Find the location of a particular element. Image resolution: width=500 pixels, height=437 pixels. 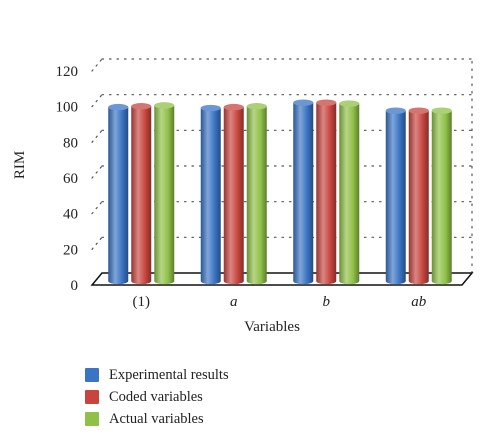

y-tick-label: 60 is located at coordinates (70, 179).